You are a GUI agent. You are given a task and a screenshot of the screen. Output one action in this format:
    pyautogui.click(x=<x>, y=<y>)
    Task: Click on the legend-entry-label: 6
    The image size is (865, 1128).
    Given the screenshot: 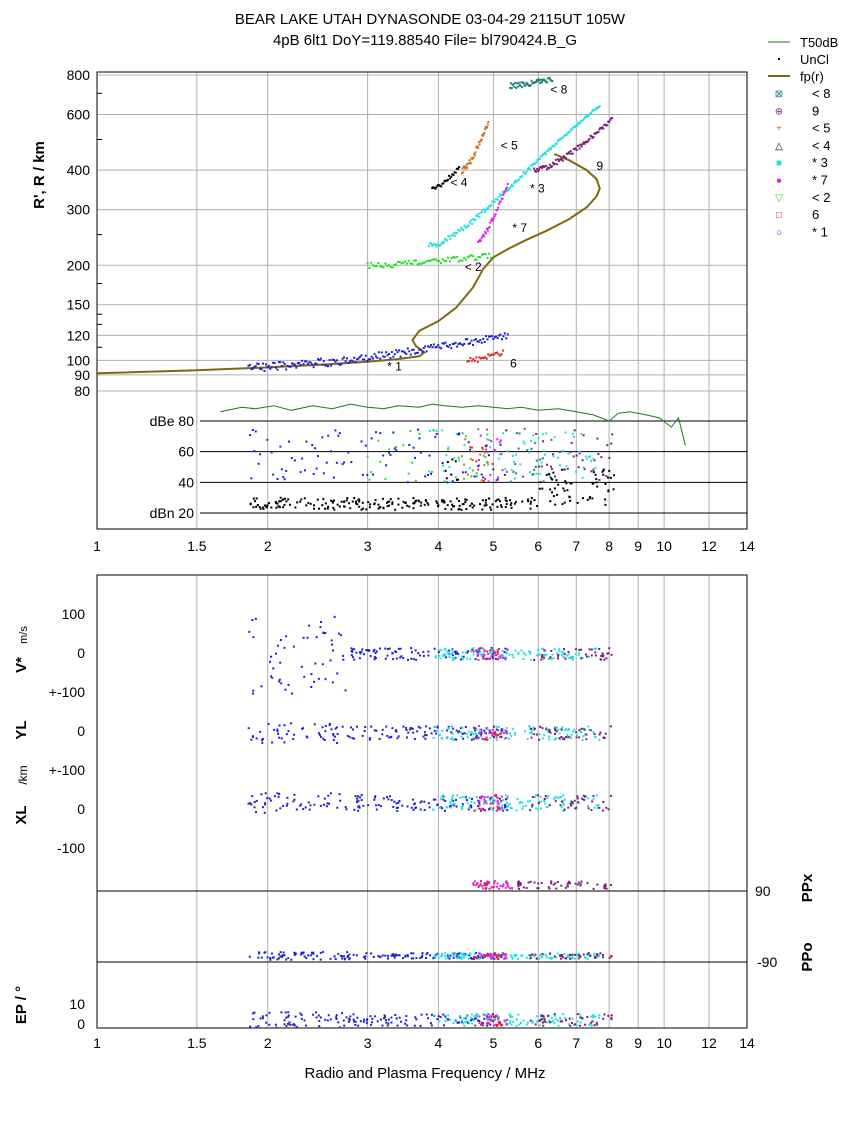 What is the action you would take?
    pyautogui.click(x=815, y=214)
    